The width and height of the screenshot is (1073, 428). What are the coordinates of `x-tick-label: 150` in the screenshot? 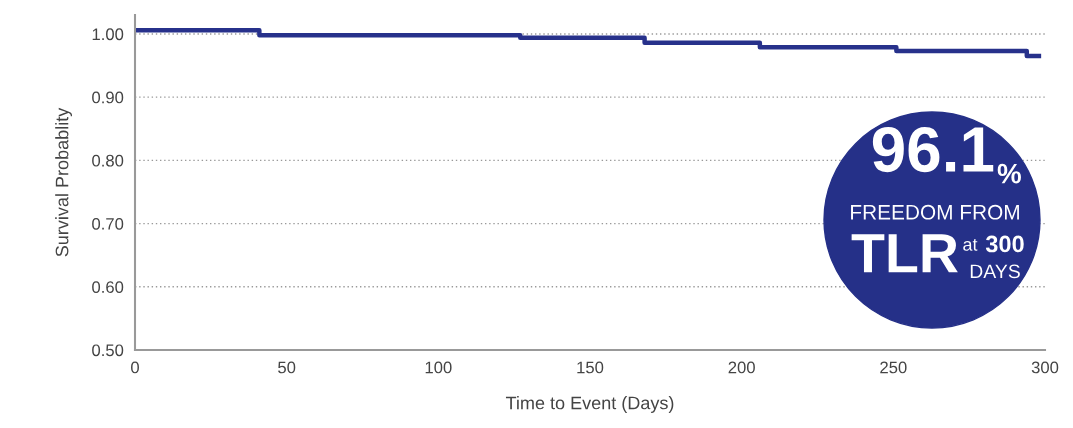 It's located at (590, 367).